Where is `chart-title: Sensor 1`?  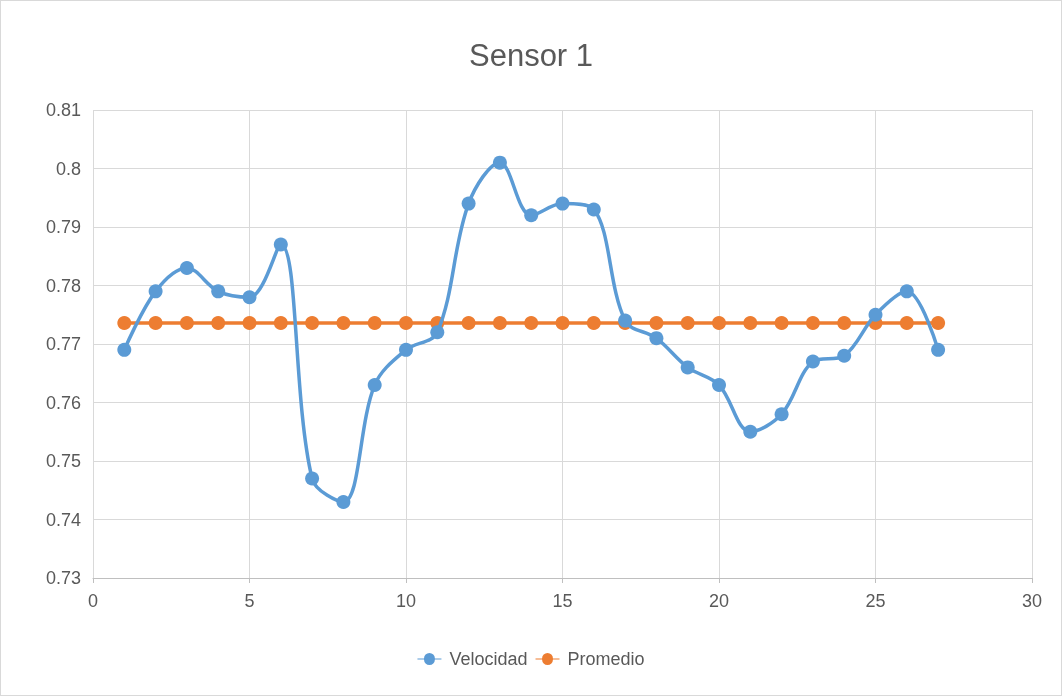 chart-title: Sensor 1 is located at coordinates (531, 55).